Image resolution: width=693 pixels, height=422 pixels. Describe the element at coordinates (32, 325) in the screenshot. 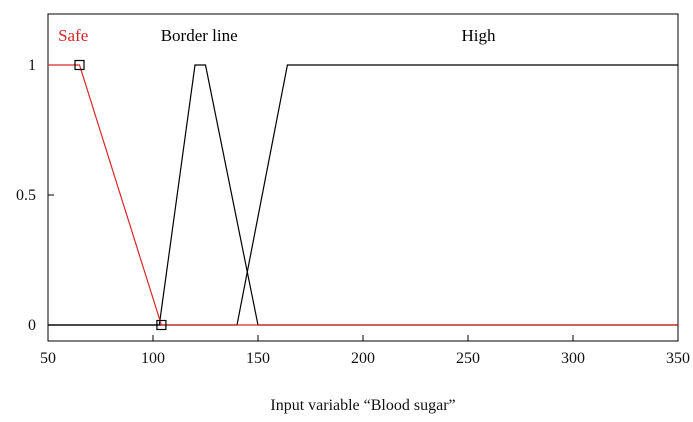

I see `y-tick-label: 0` at that location.